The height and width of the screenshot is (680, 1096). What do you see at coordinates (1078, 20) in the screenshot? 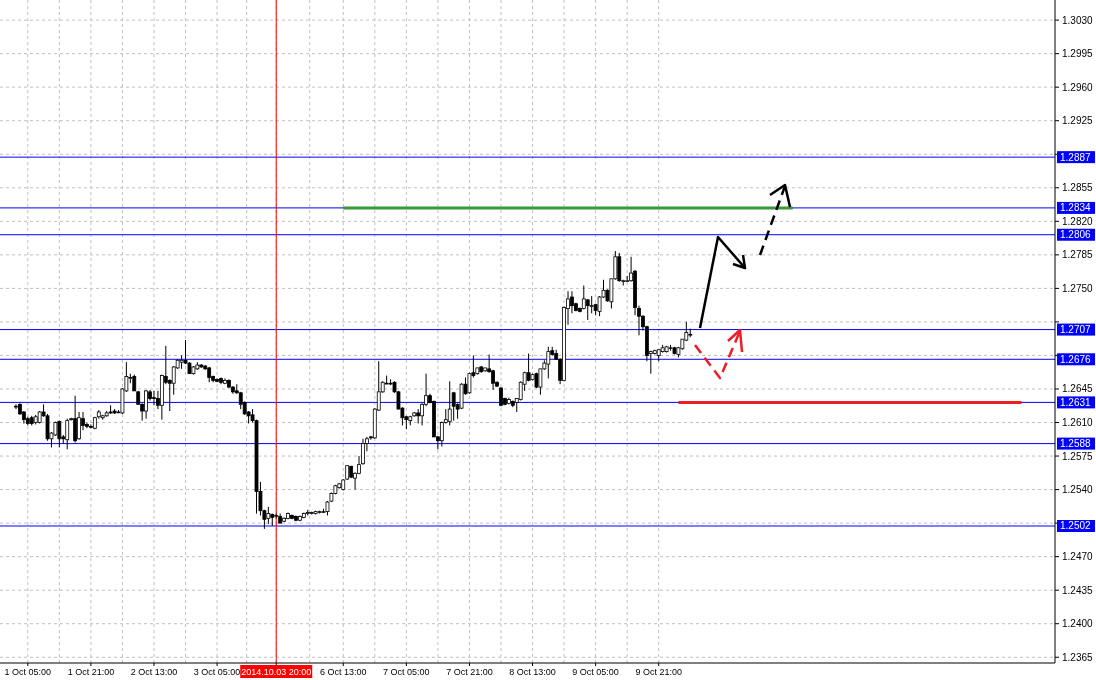
I see `y-tick-label: 1.3030` at bounding box center [1078, 20].